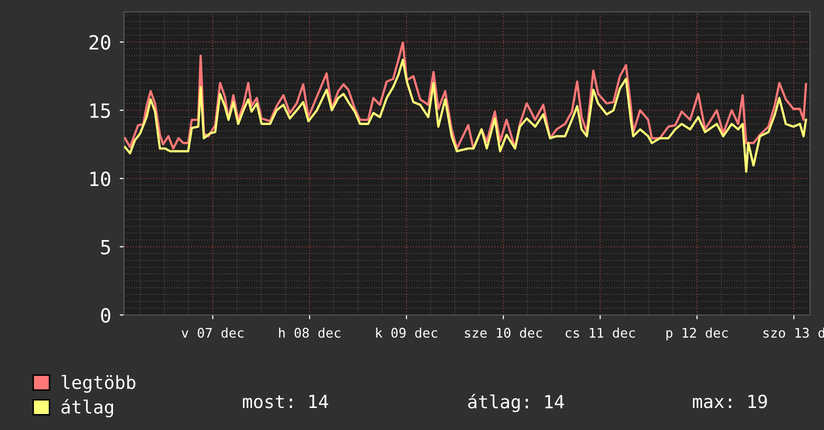 The image size is (824, 430). What do you see at coordinates (105, 247) in the screenshot?
I see `y-tick-label: 5` at bounding box center [105, 247].